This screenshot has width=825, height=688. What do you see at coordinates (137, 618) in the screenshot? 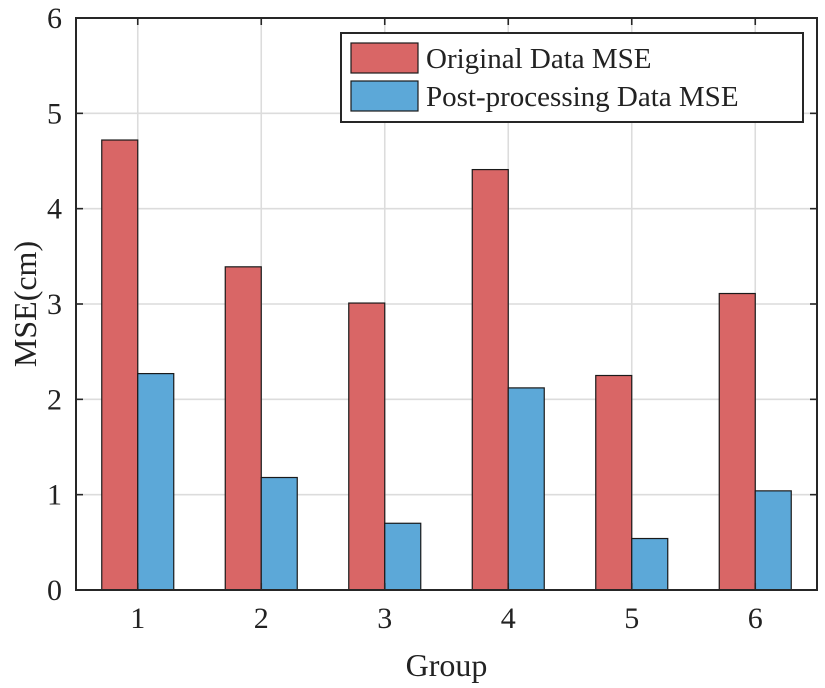
I see `x-tick-label: 1` at bounding box center [137, 618].